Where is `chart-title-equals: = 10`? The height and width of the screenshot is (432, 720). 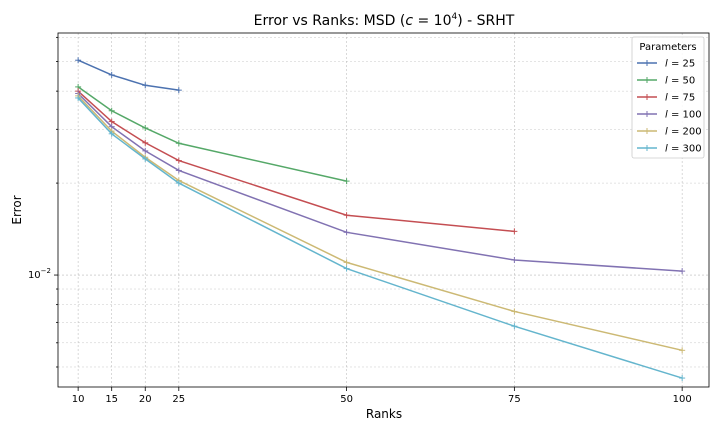 chart-title-equals: = 10 is located at coordinates (432, 21).